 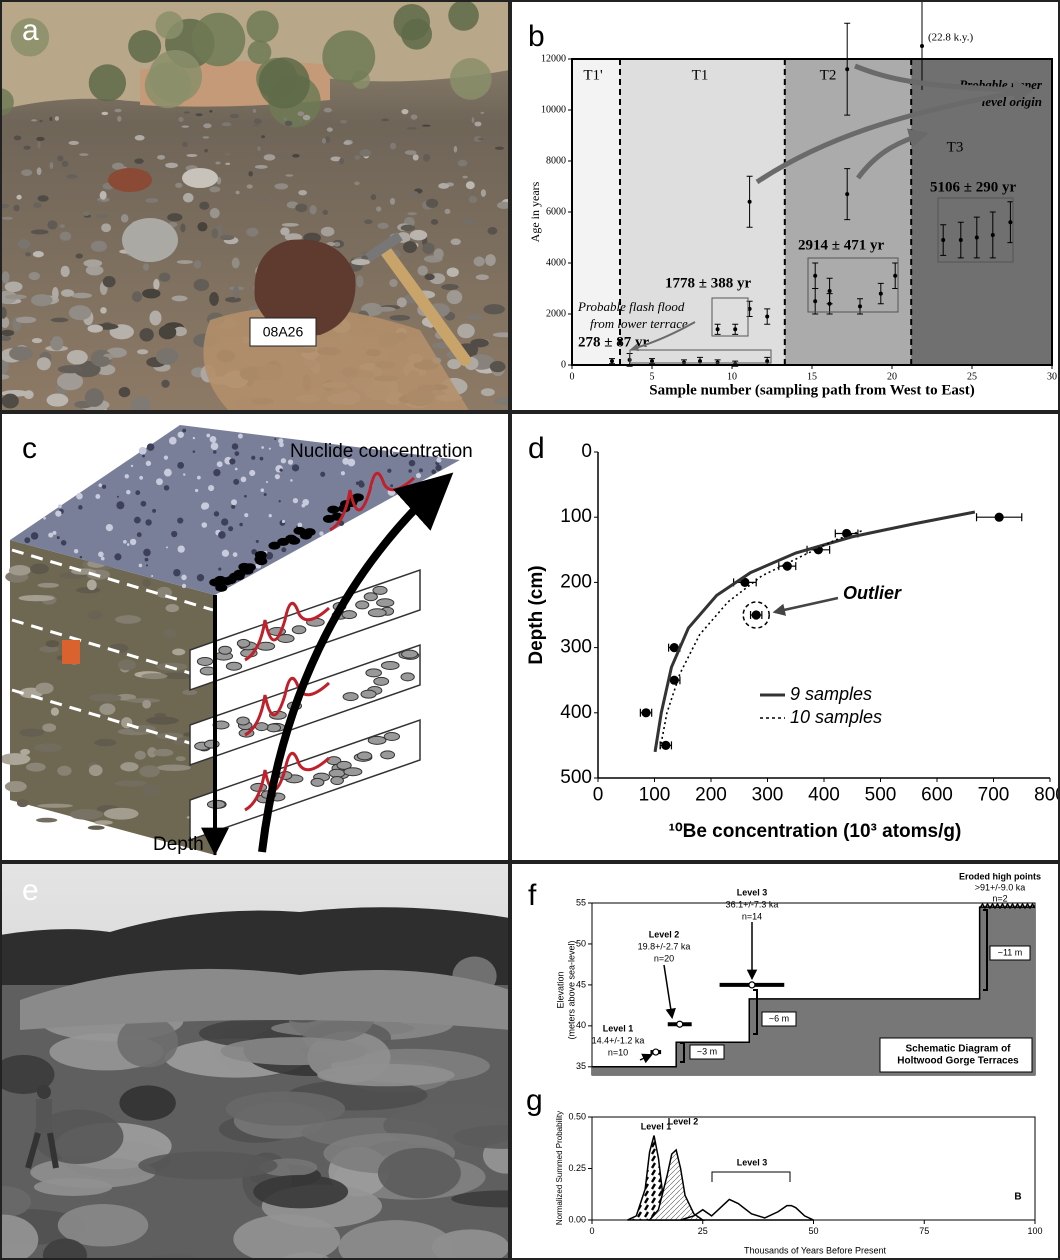 I want to click on y-tick-label: 0.50, so click(x=577, y=1116).